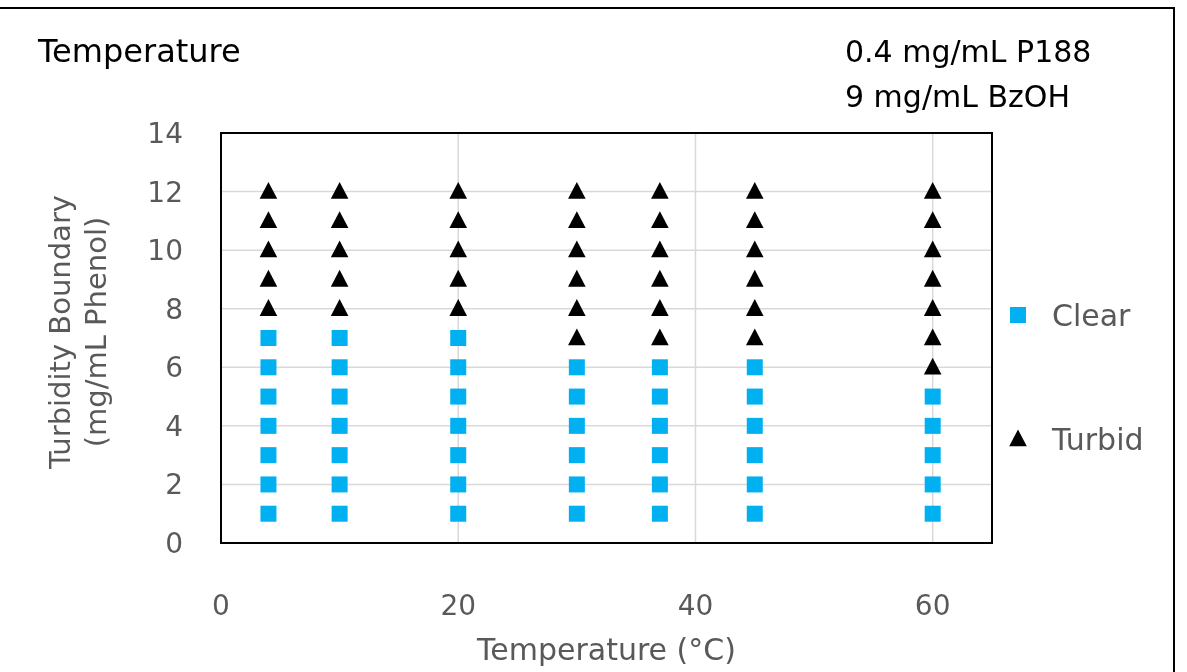 The image size is (1187, 672). Describe the element at coordinates (174, 426) in the screenshot. I see `y-tick-label: 4` at that location.